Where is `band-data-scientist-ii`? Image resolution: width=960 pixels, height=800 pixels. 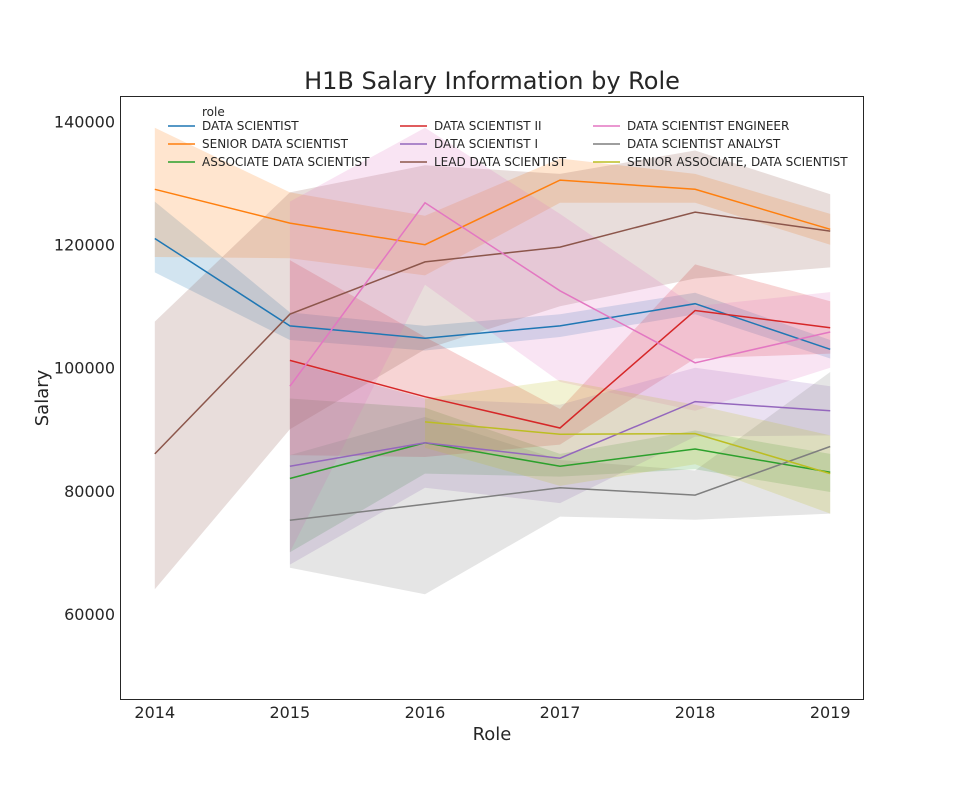 band-data-scientist-ii is located at coordinates (560, 358).